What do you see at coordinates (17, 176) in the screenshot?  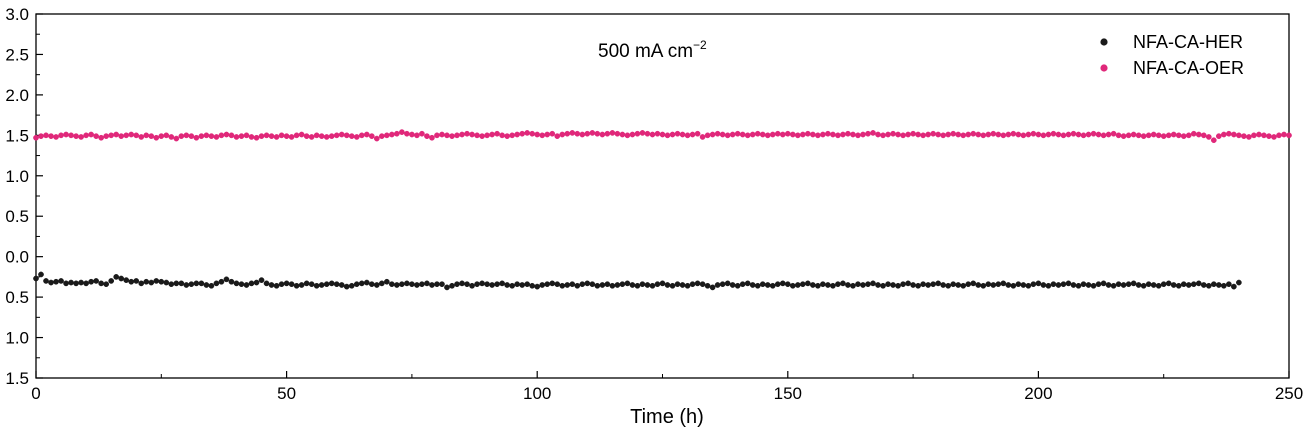 I see `y-tick-label: 1.0` at bounding box center [17, 176].